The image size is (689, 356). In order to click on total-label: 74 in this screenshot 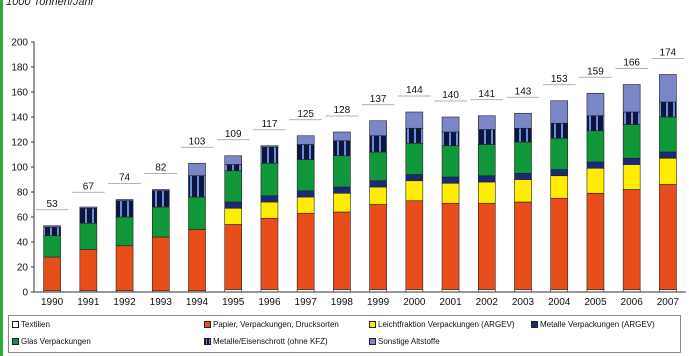, I will do `click(125, 178)`.